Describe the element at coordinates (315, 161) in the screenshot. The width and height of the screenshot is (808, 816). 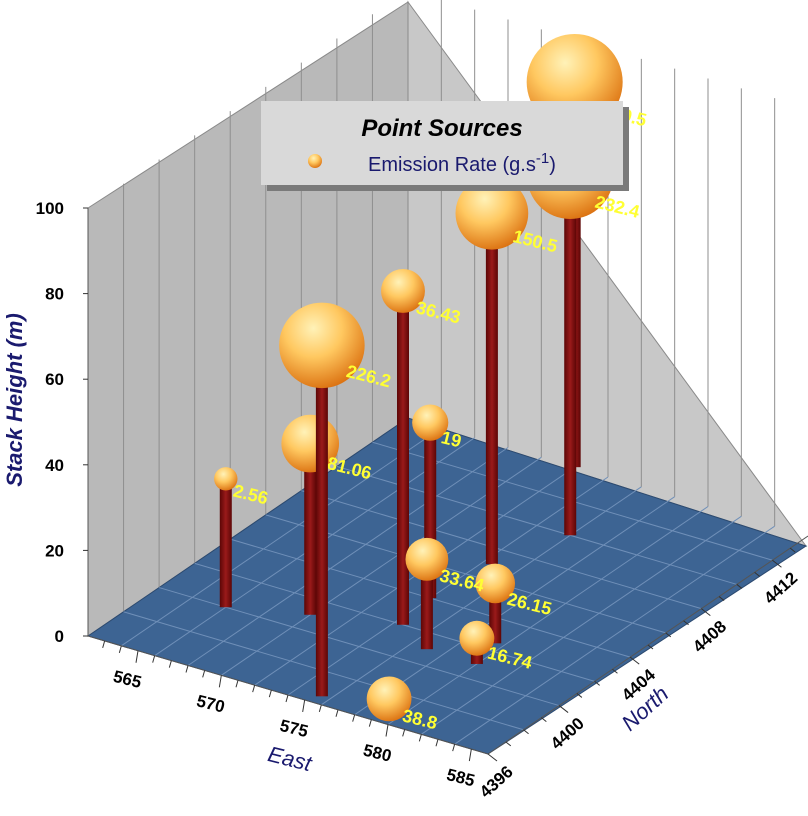
I see `legend-sphere-icon` at that location.